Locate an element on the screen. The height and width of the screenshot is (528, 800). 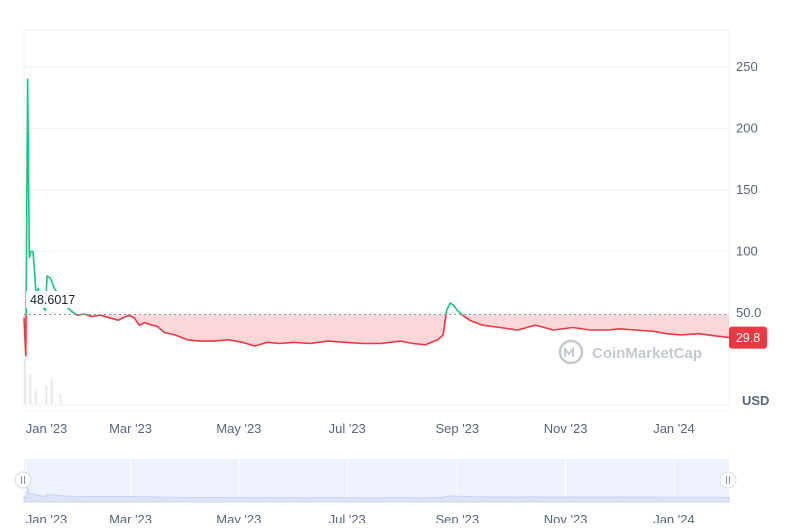
baseline-value: 48.6017 is located at coordinates (52, 300).